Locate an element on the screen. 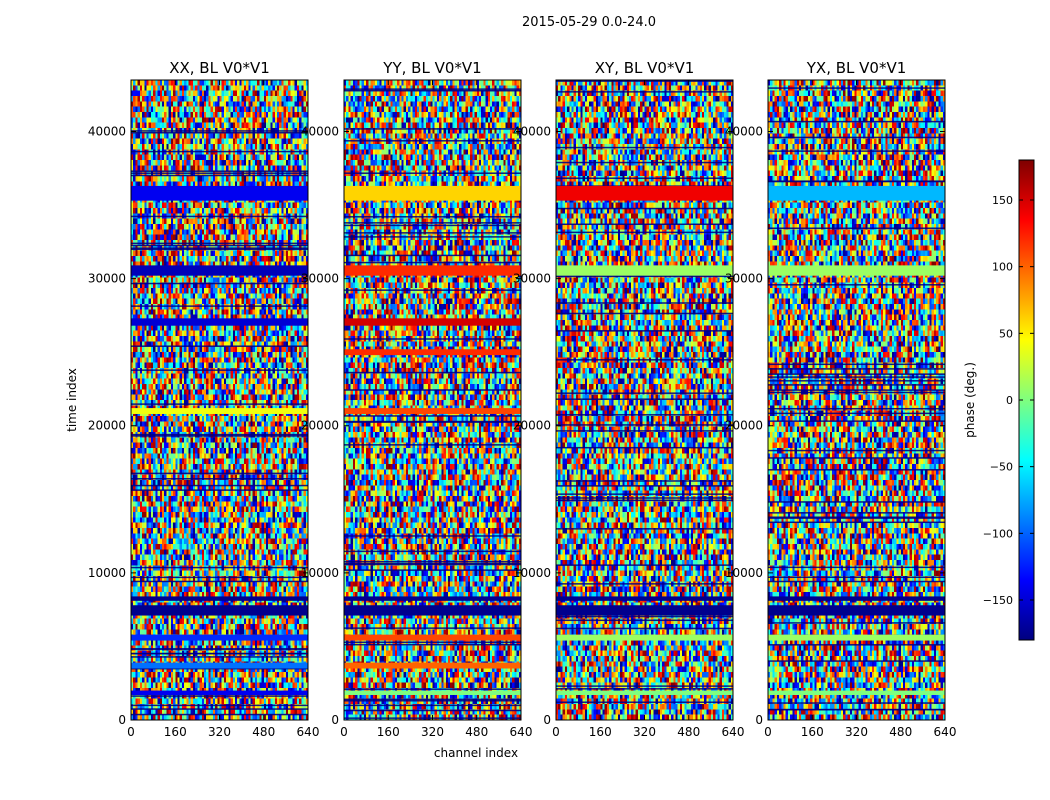 Image resolution: width=1050 pixels, height=800 pixels. x-tick-label: 640 is located at coordinates (521, 732).